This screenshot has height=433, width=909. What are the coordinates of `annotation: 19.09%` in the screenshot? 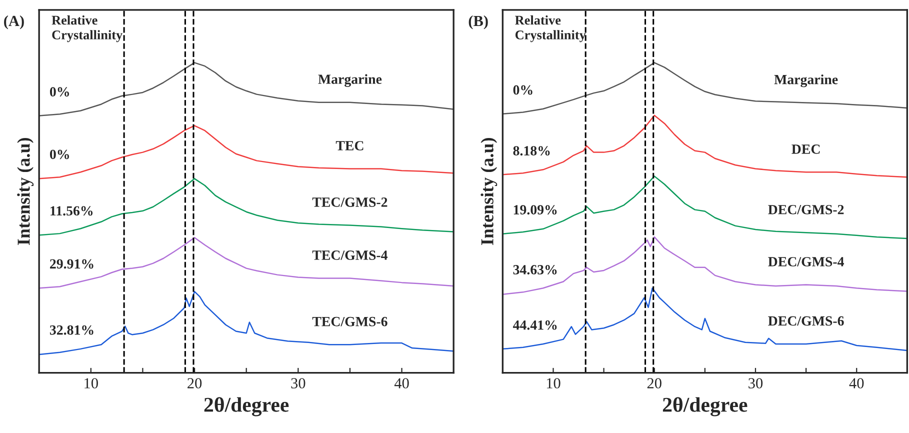 It's located at (535, 210).